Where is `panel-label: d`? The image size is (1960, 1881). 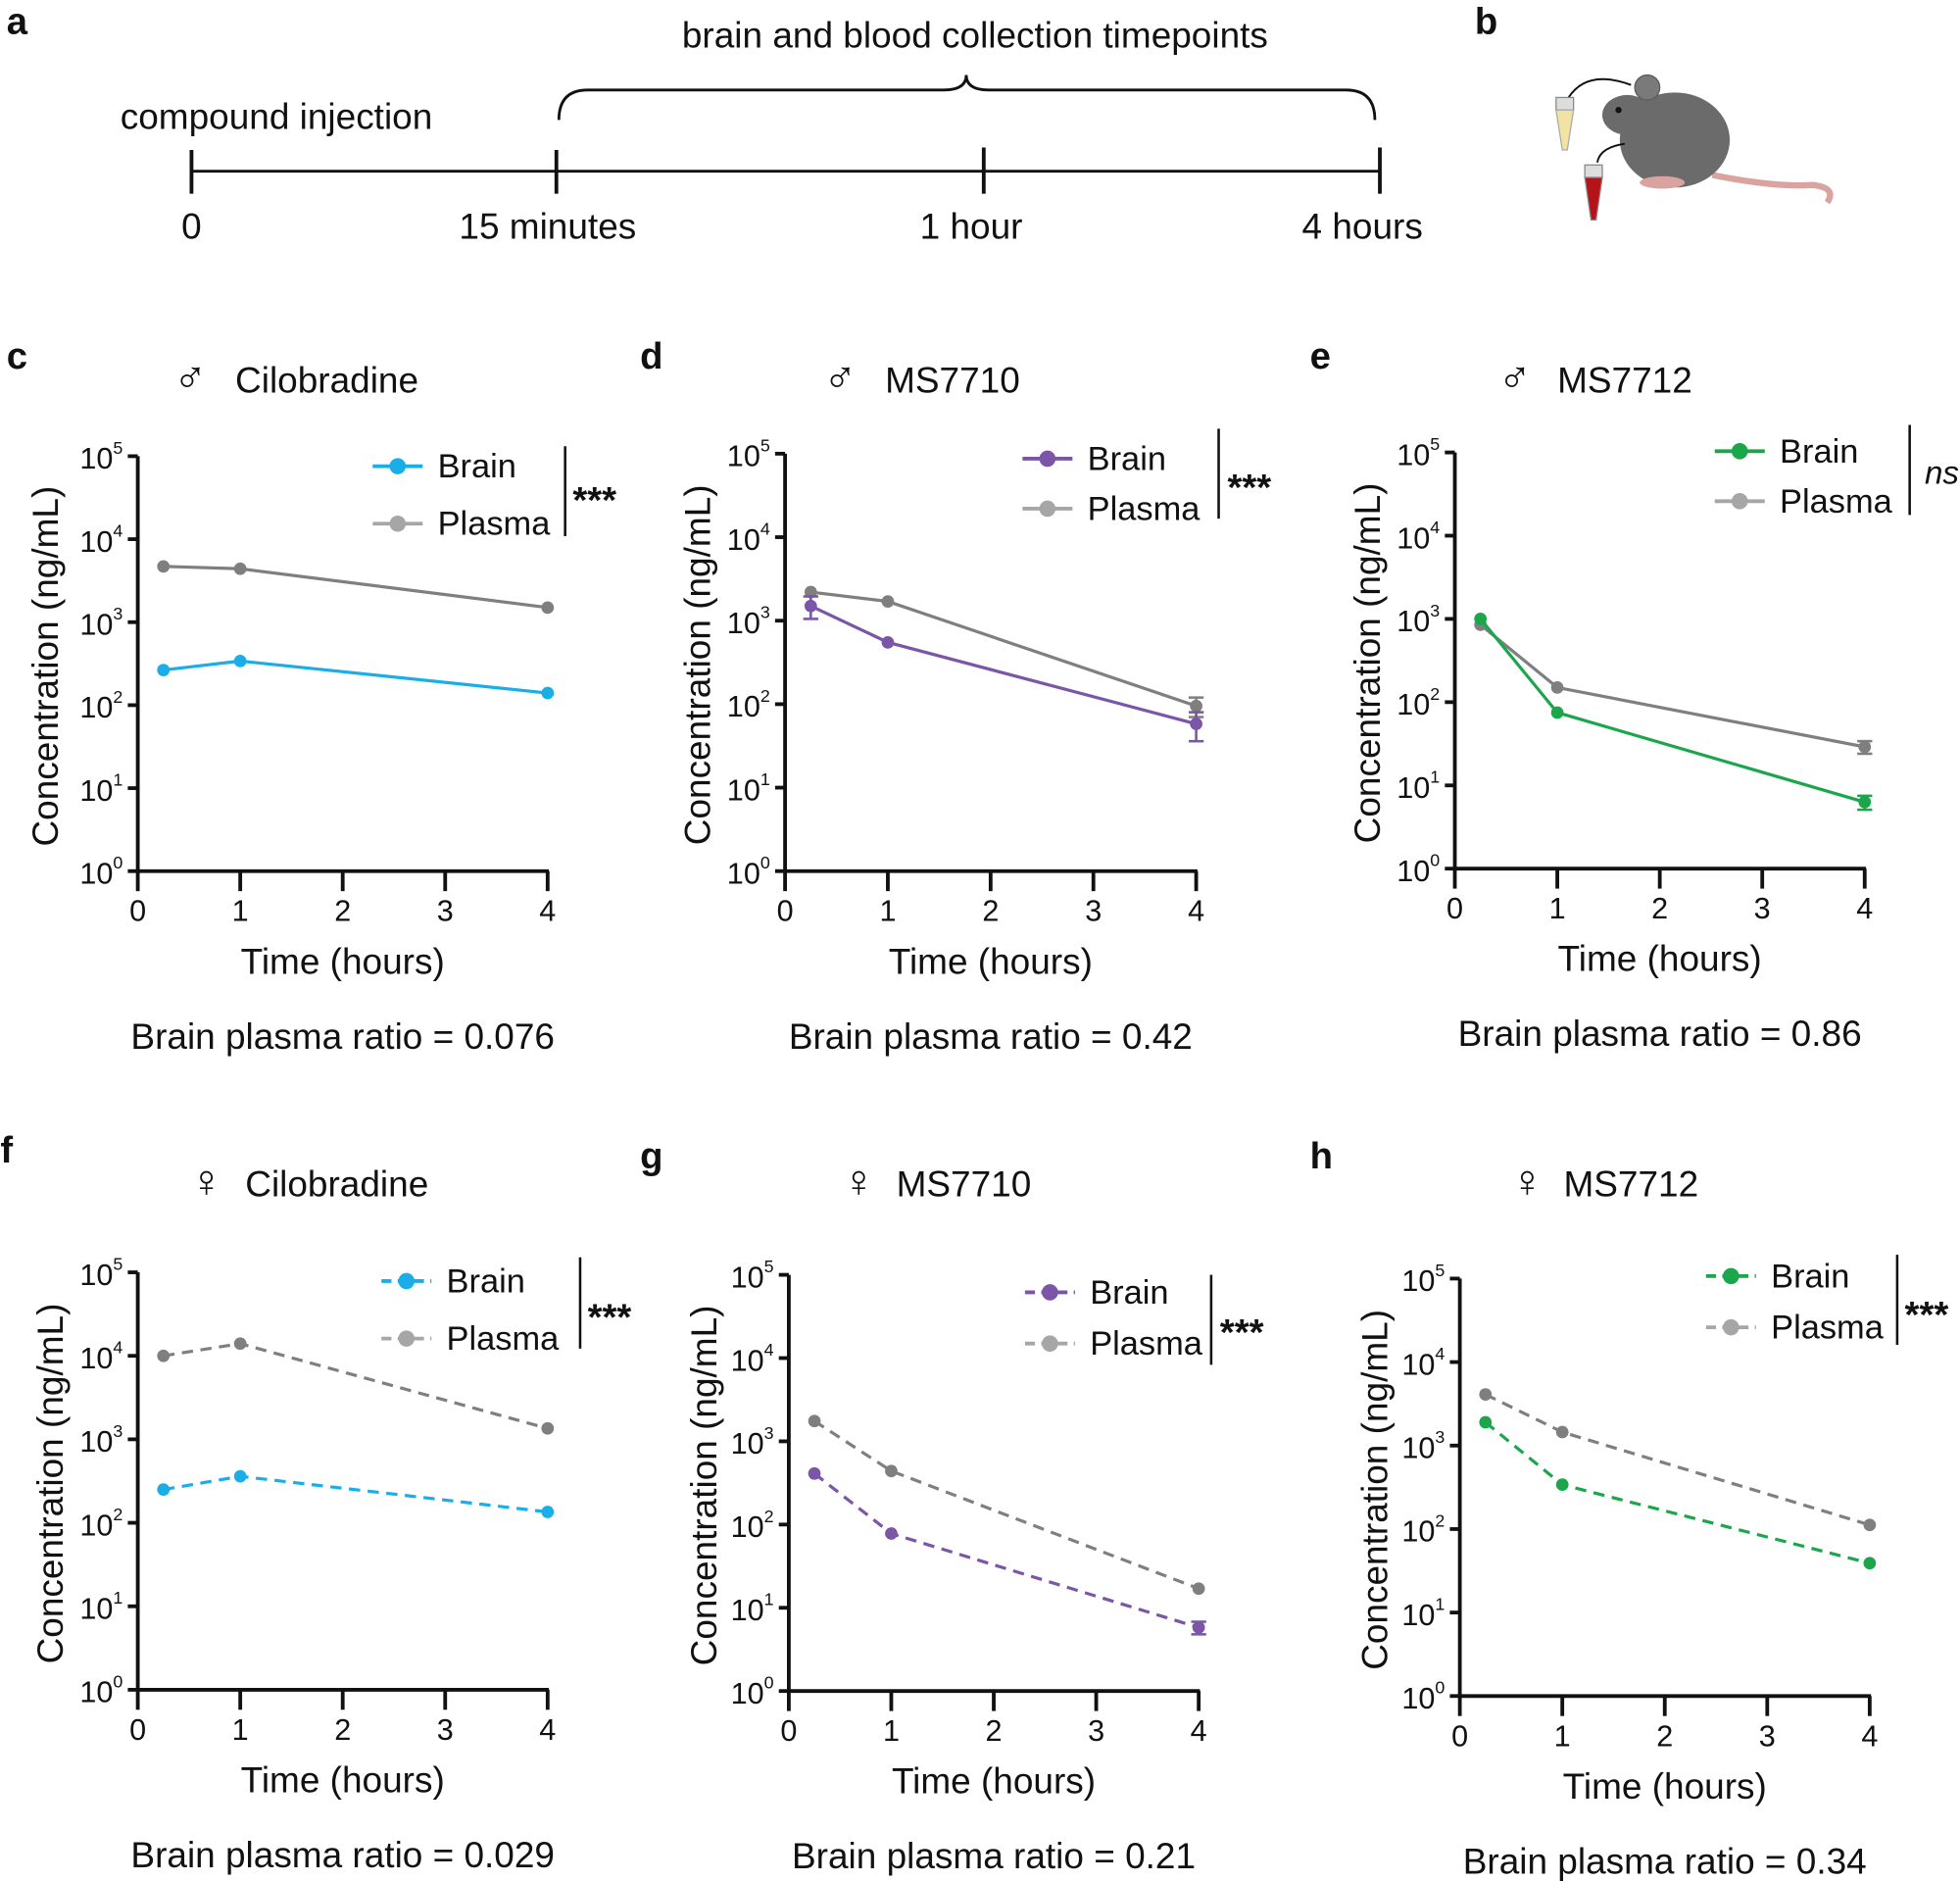 panel-label: d is located at coordinates (651, 356).